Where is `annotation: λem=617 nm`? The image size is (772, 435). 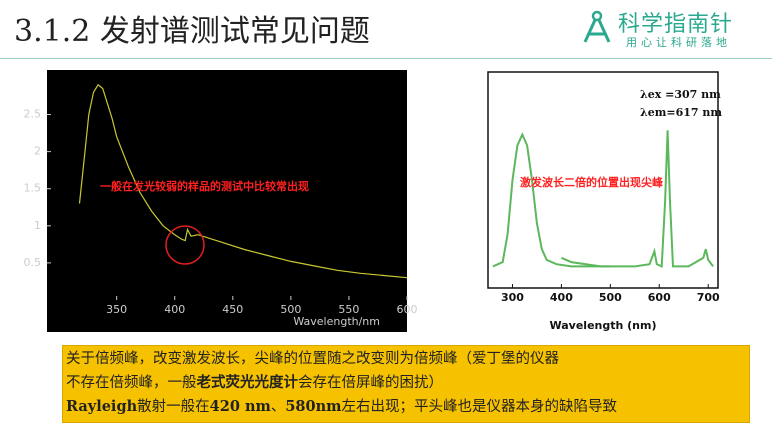 annotation: λem=617 nm is located at coordinates (681, 112).